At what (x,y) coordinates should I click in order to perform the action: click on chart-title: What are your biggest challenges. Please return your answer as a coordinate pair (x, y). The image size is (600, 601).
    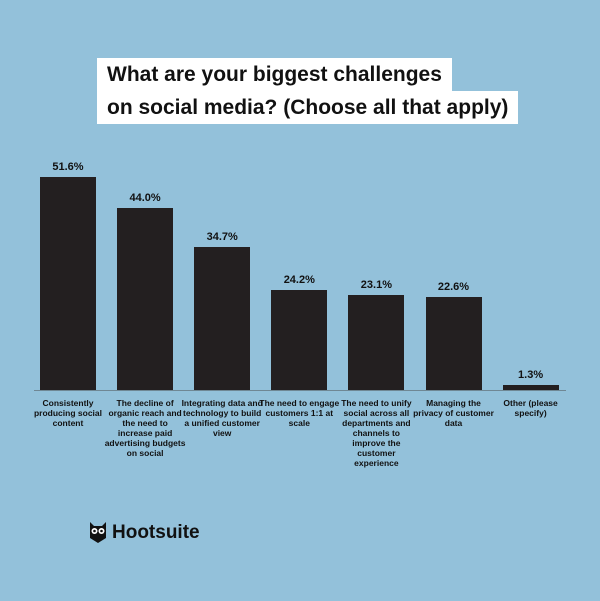
    Looking at the image, I should click on (274, 74).